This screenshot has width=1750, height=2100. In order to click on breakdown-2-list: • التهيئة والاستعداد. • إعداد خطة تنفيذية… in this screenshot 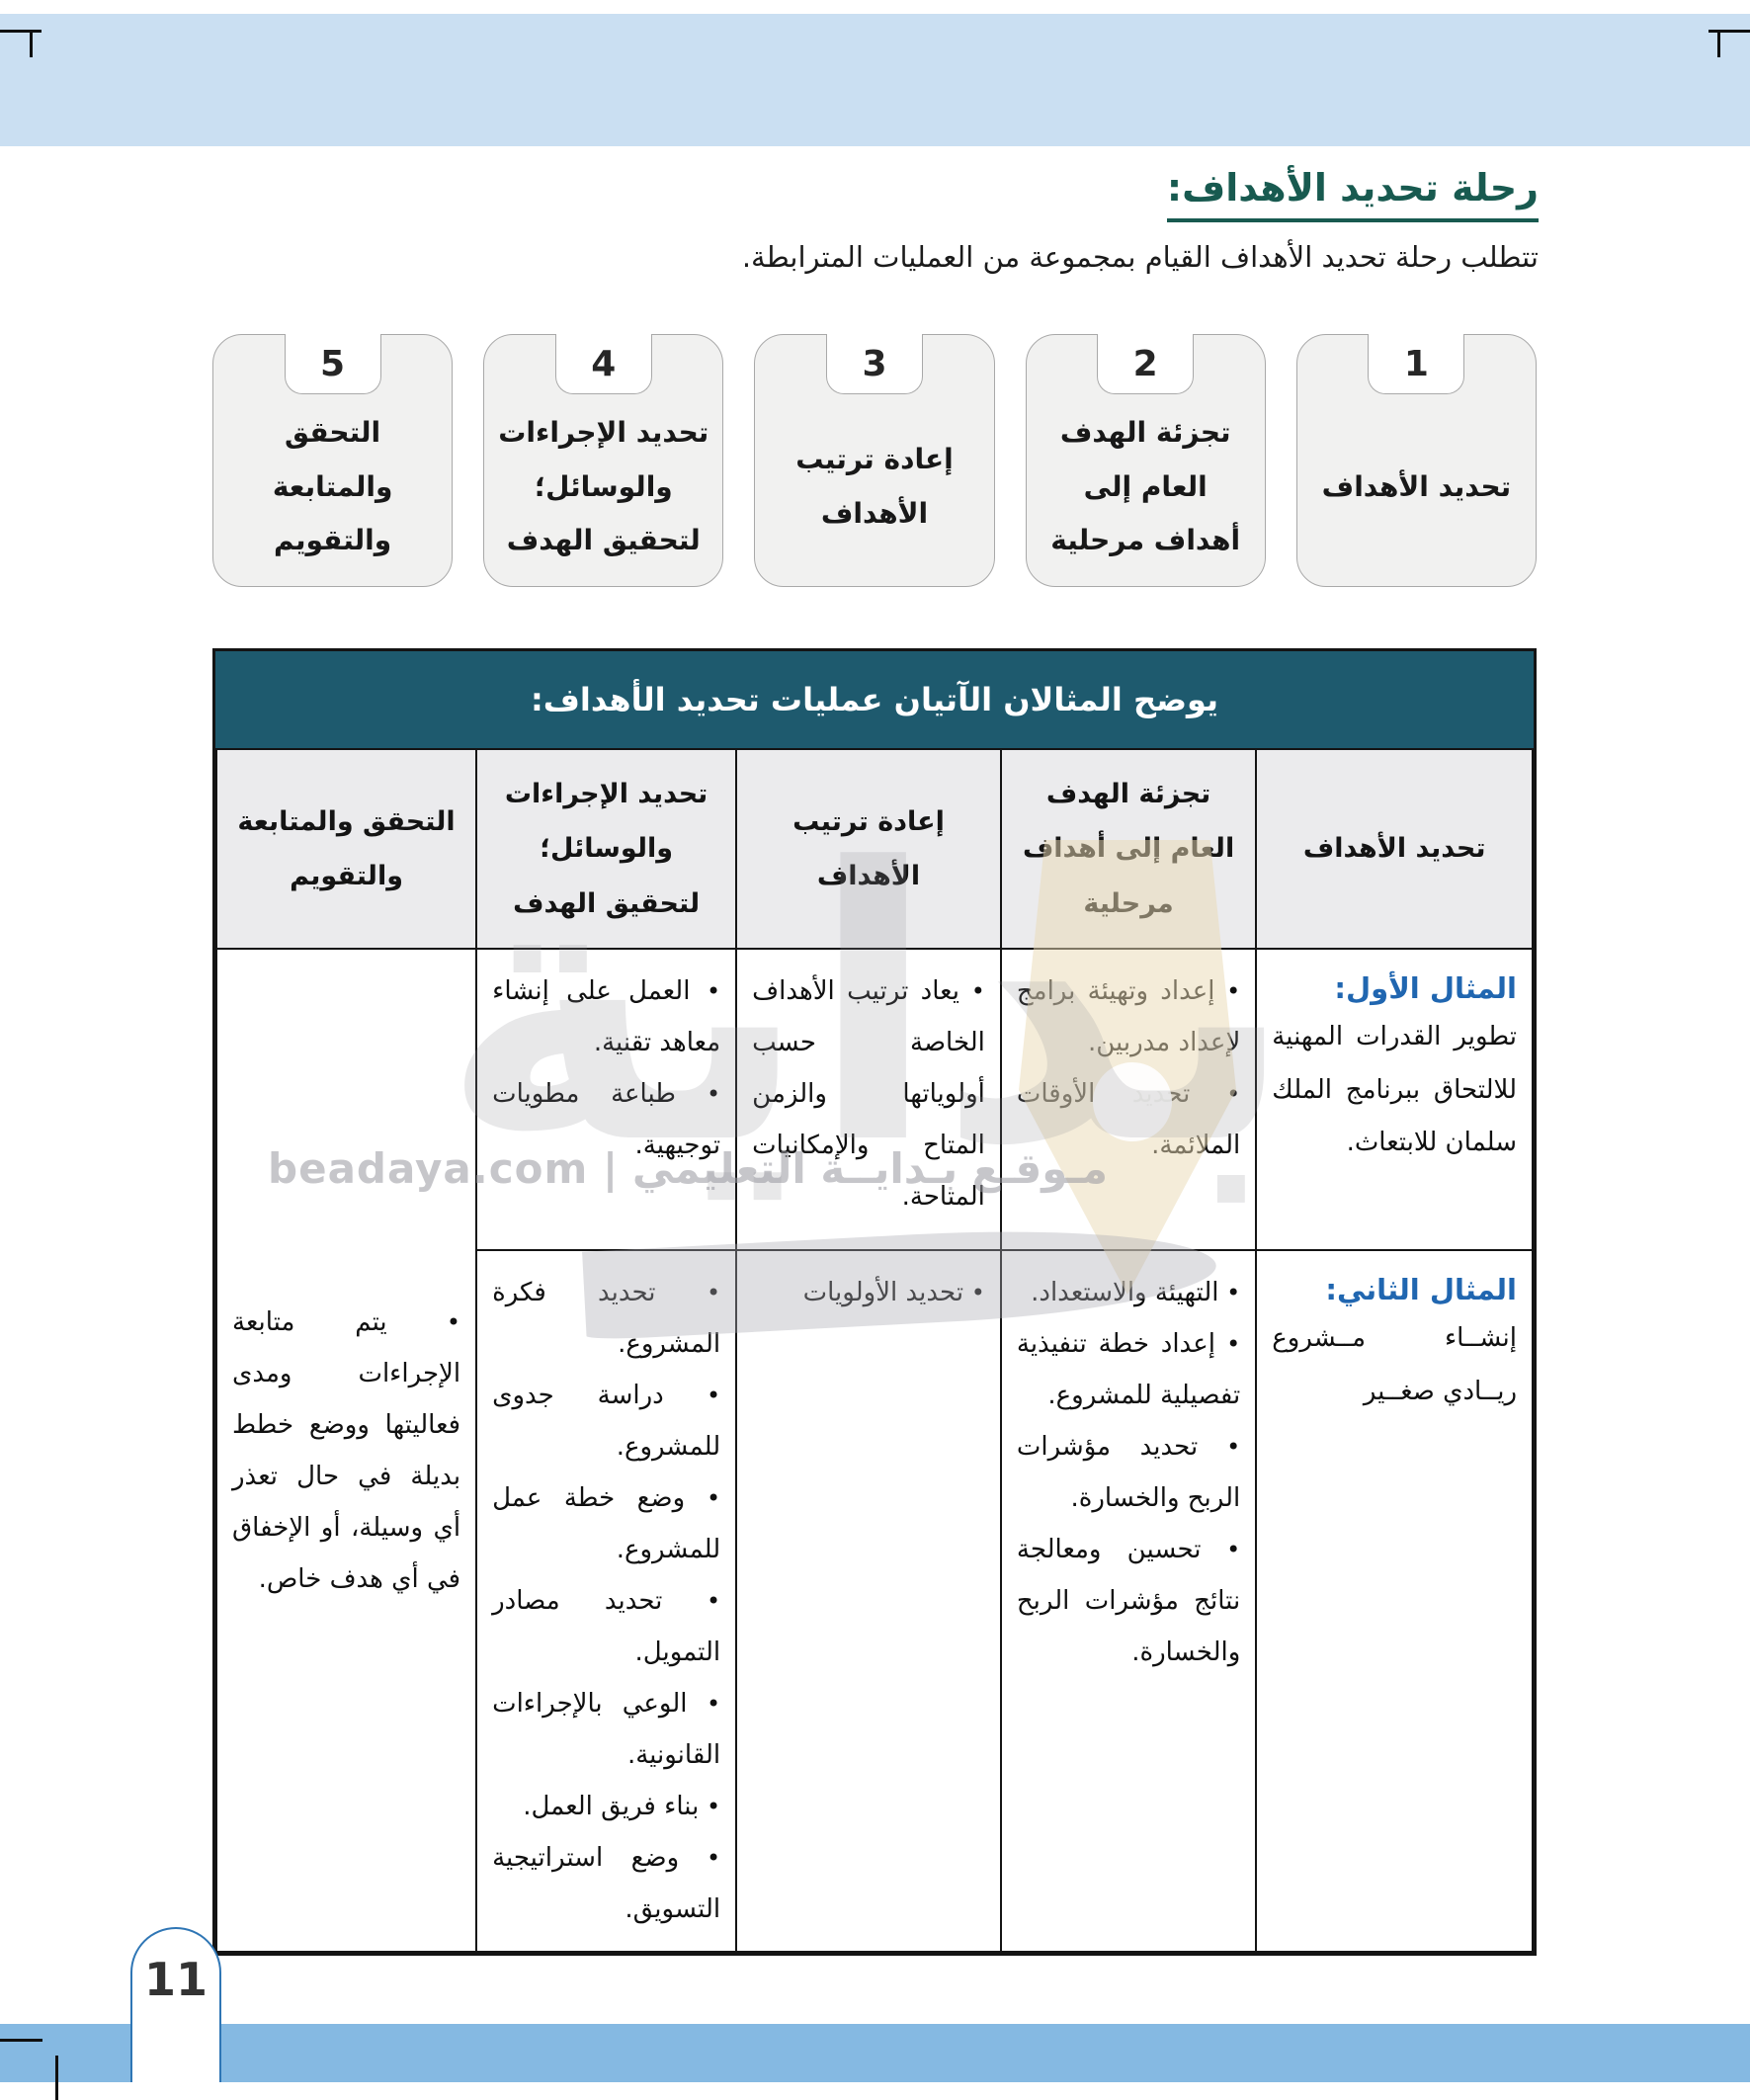, I will do `click(1128, 1472)`.